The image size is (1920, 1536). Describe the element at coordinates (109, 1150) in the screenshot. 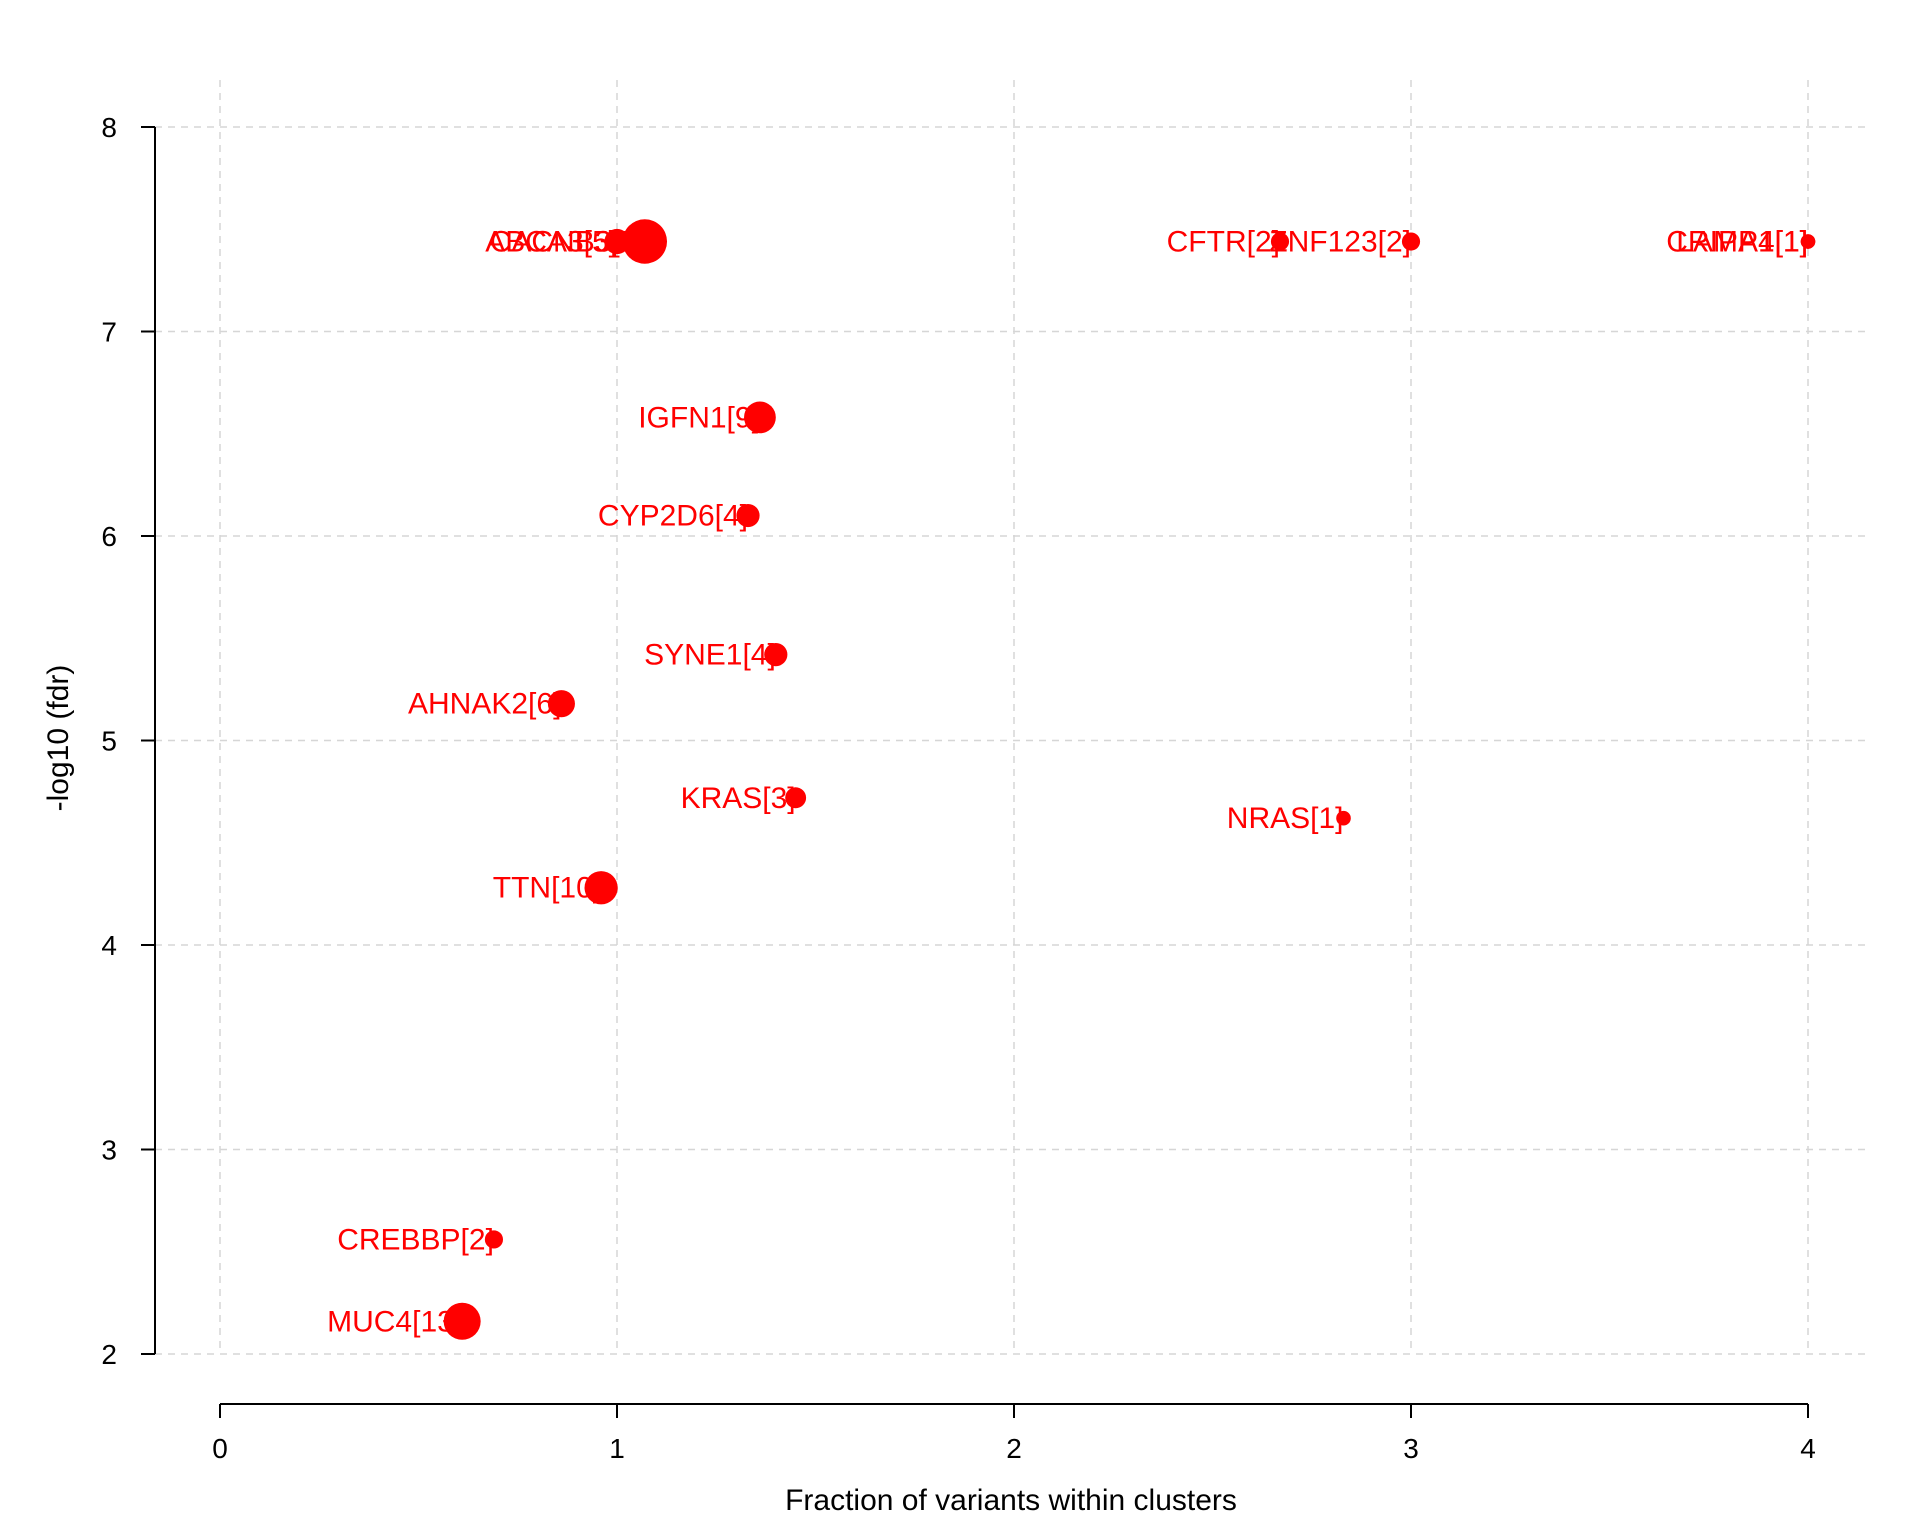

I see `y-tick-label: 3` at that location.